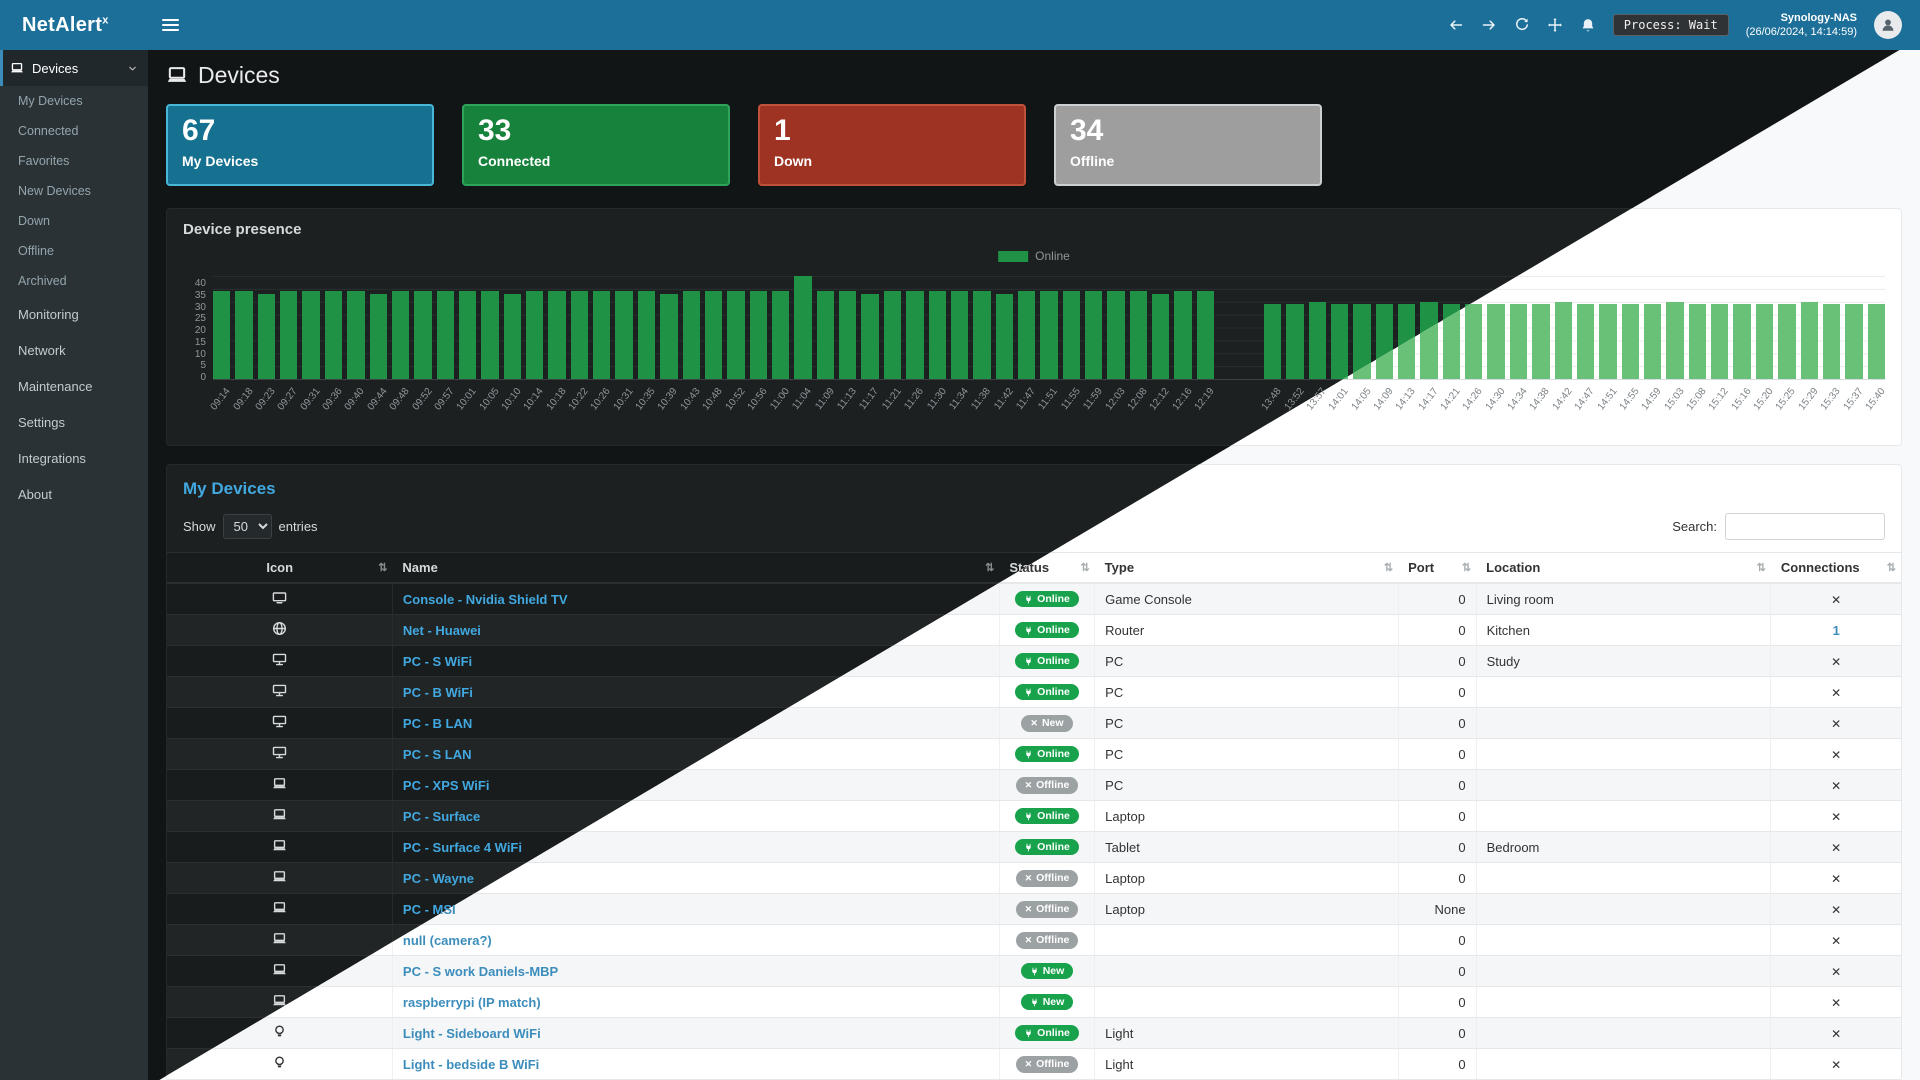 This screenshot has width=1920, height=1080. What do you see at coordinates (74, 386) in the screenshot?
I see `sidebar-item-maintenance: Maintenance` at bounding box center [74, 386].